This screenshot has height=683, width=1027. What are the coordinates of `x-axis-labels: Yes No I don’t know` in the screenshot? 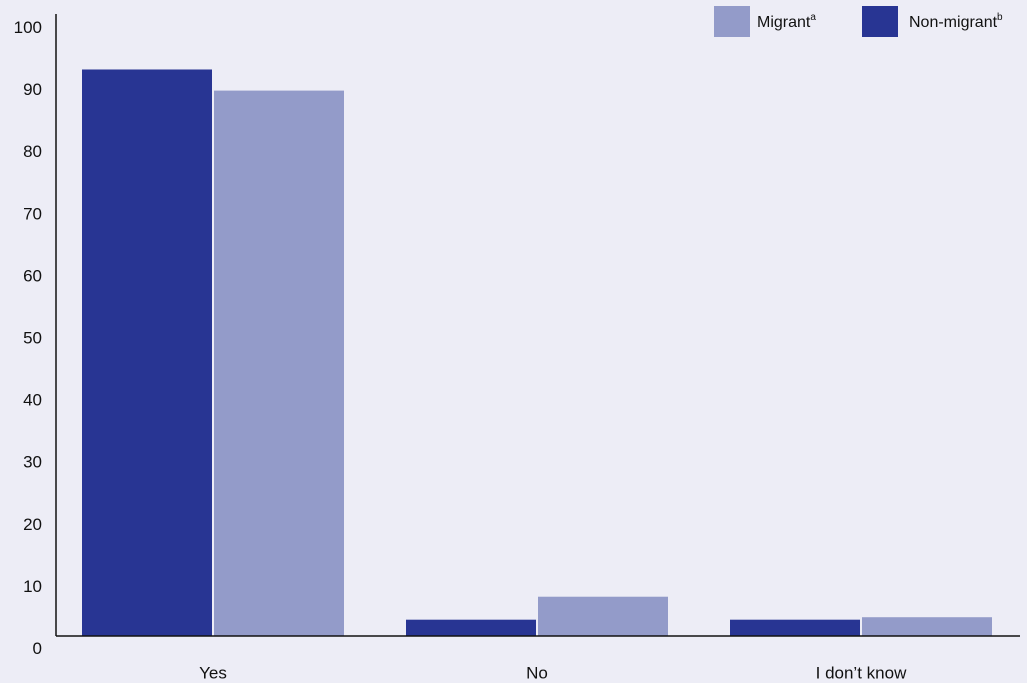 It's located at (553, 672).